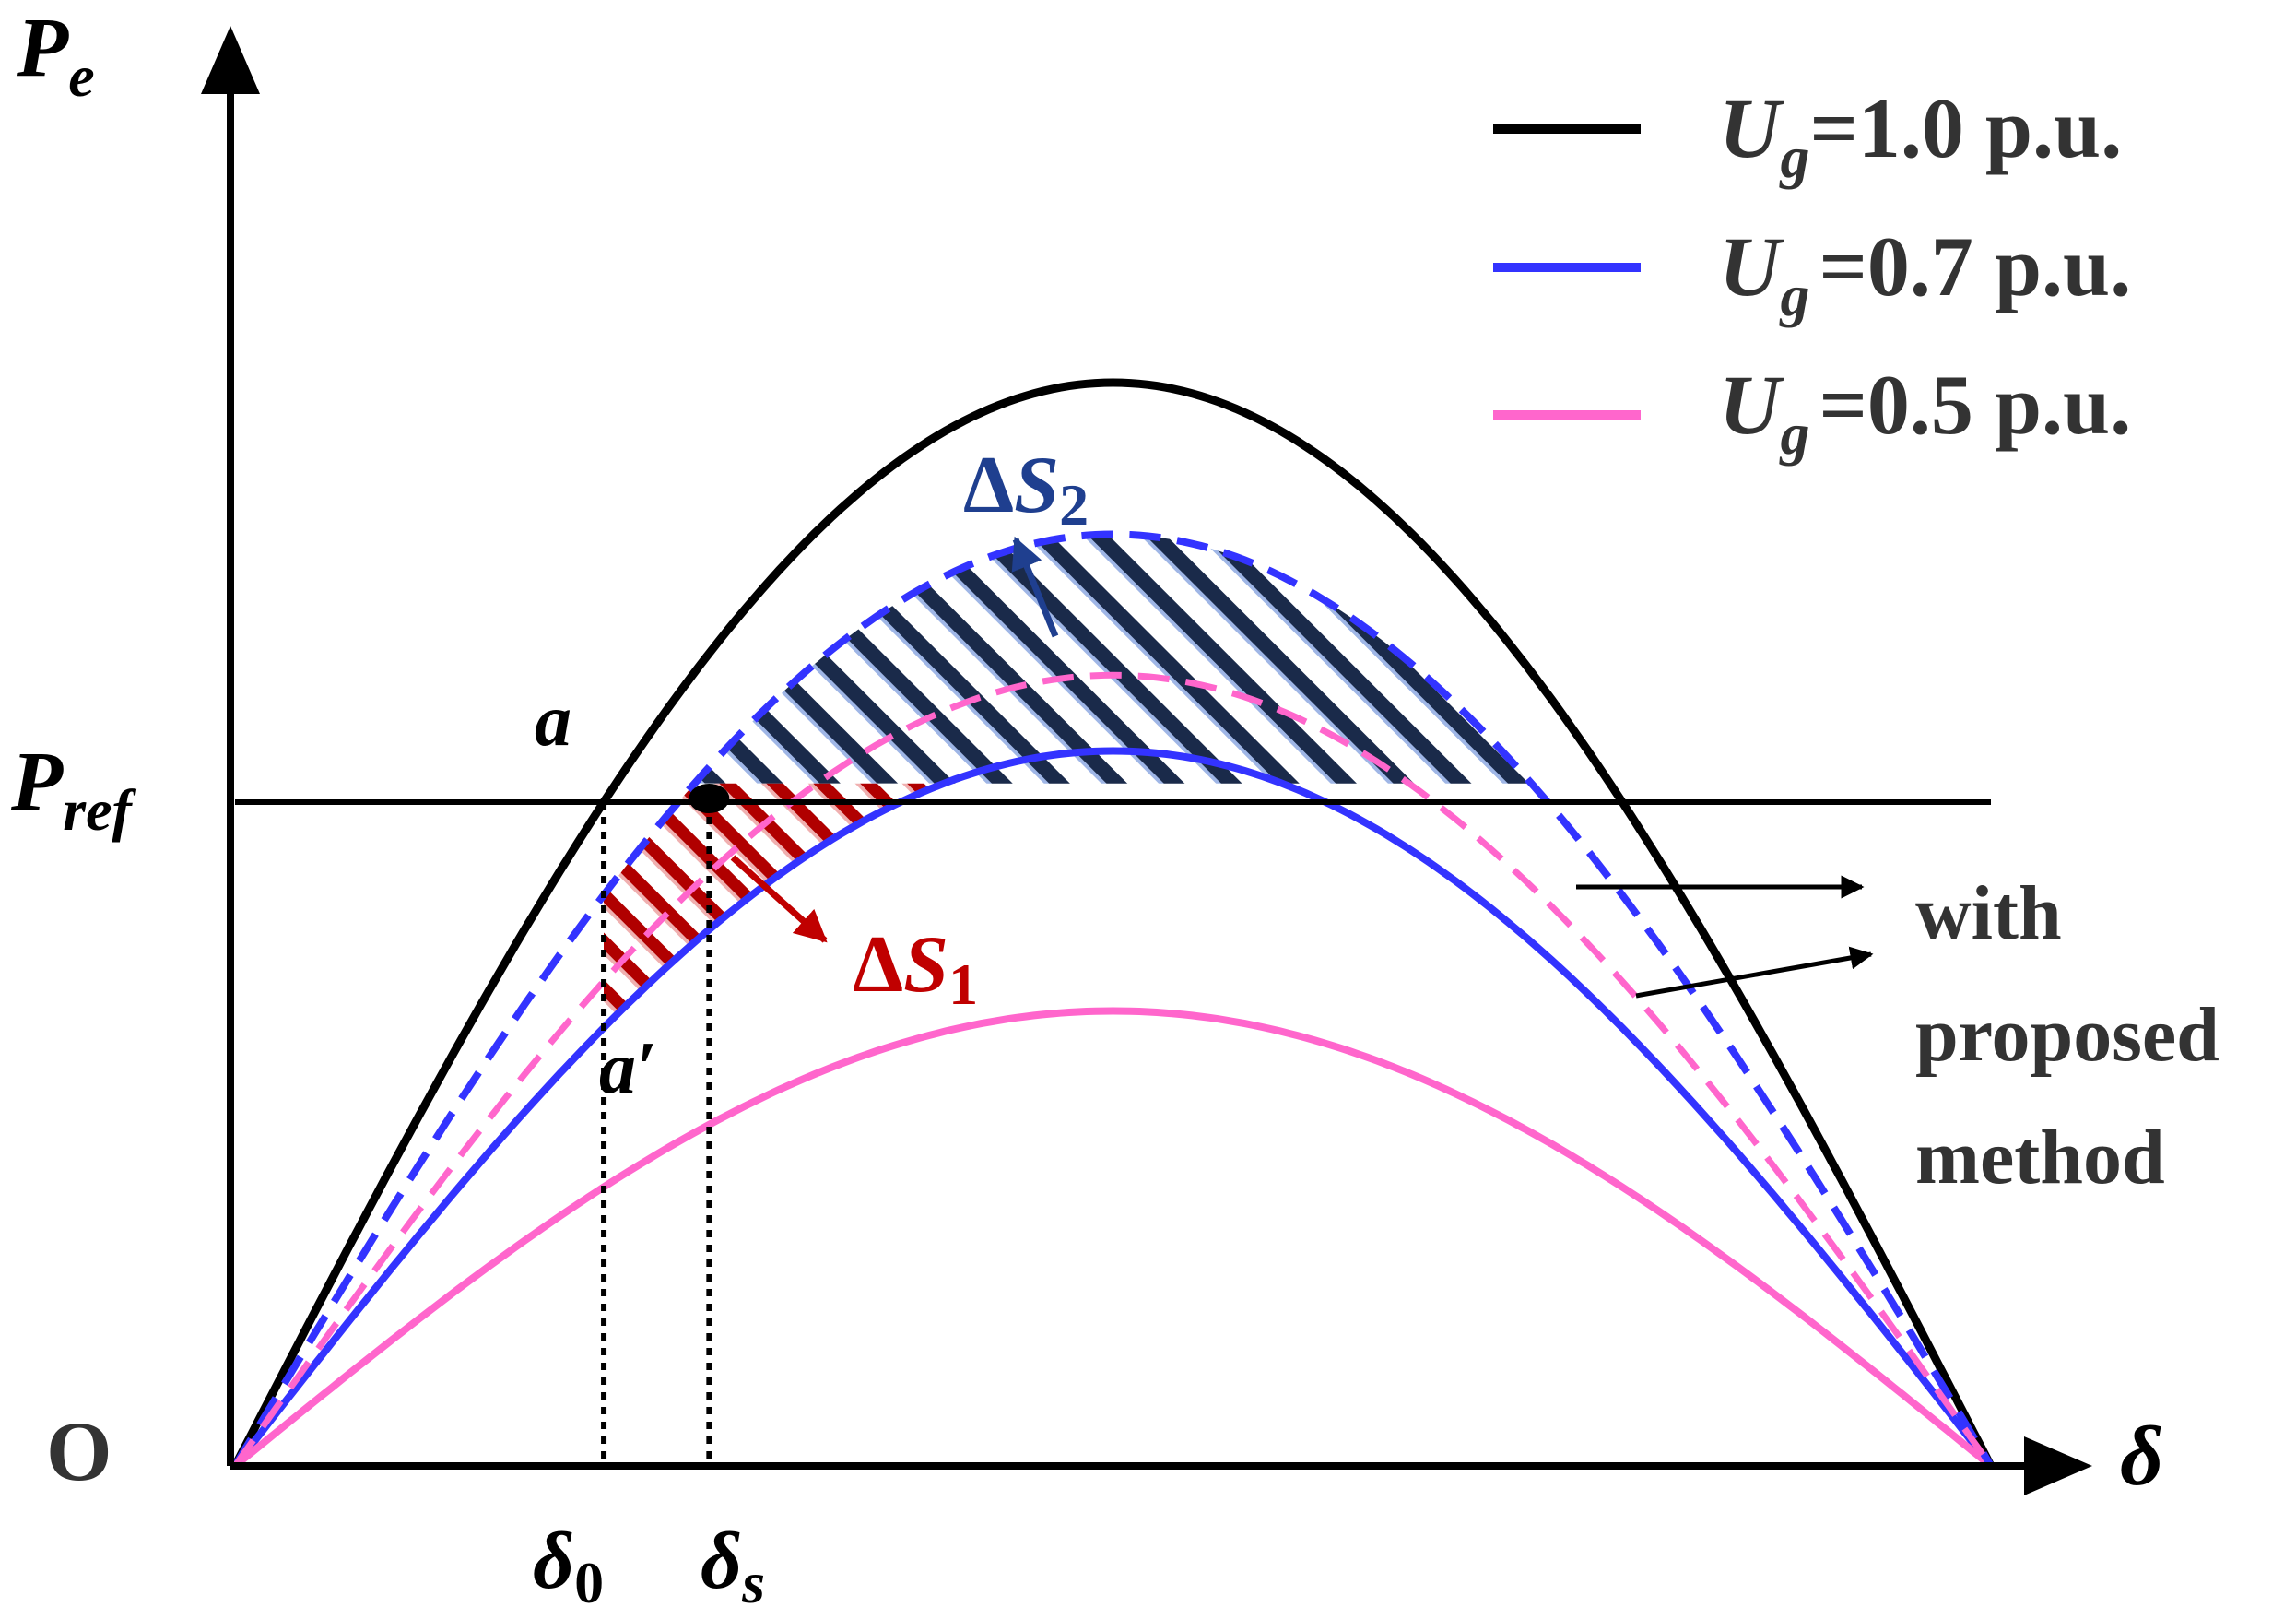  I want to click on delta0-label: δ0, so click(568, 1566).